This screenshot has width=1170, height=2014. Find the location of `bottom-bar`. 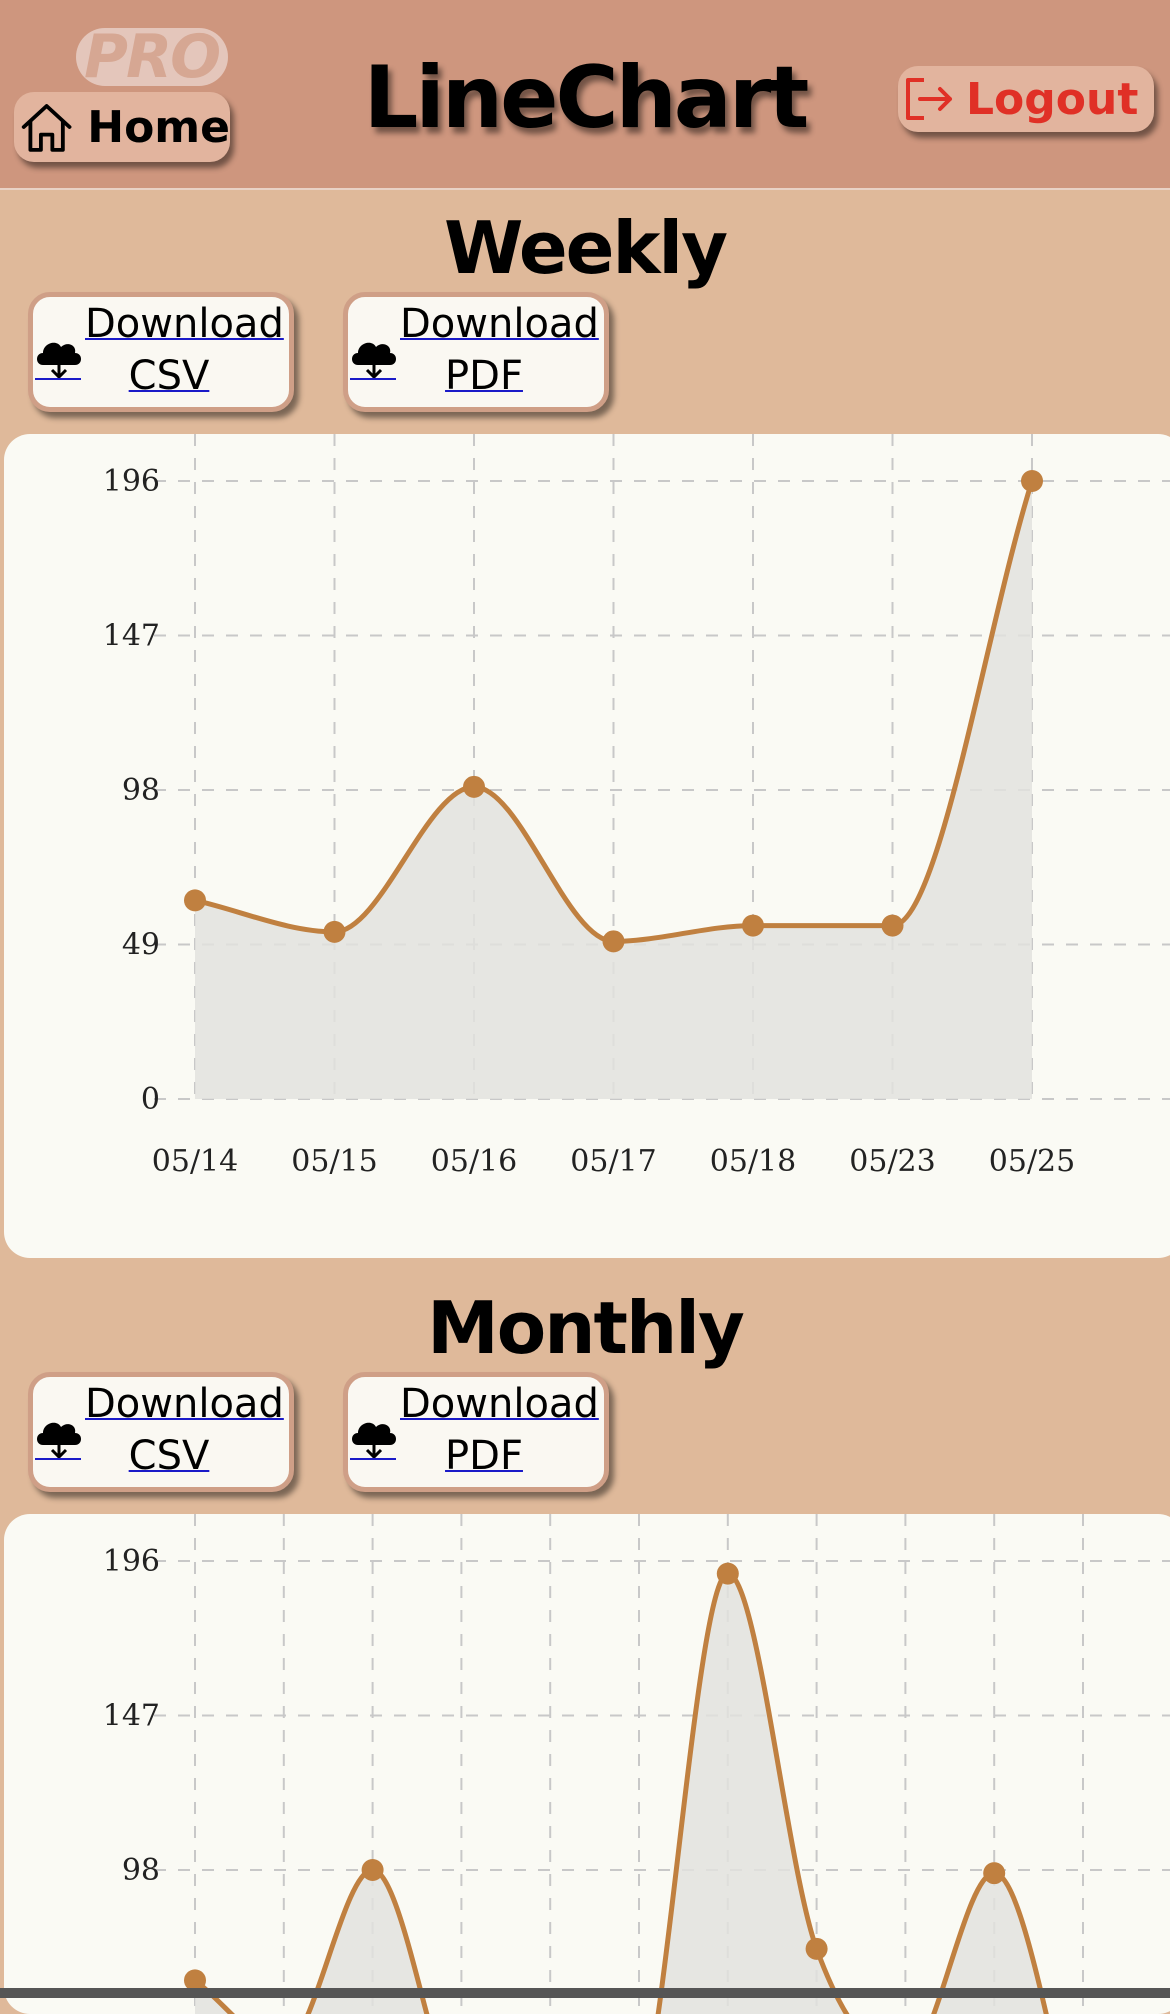

bottom-bar is located at coordinates (585, 1993).